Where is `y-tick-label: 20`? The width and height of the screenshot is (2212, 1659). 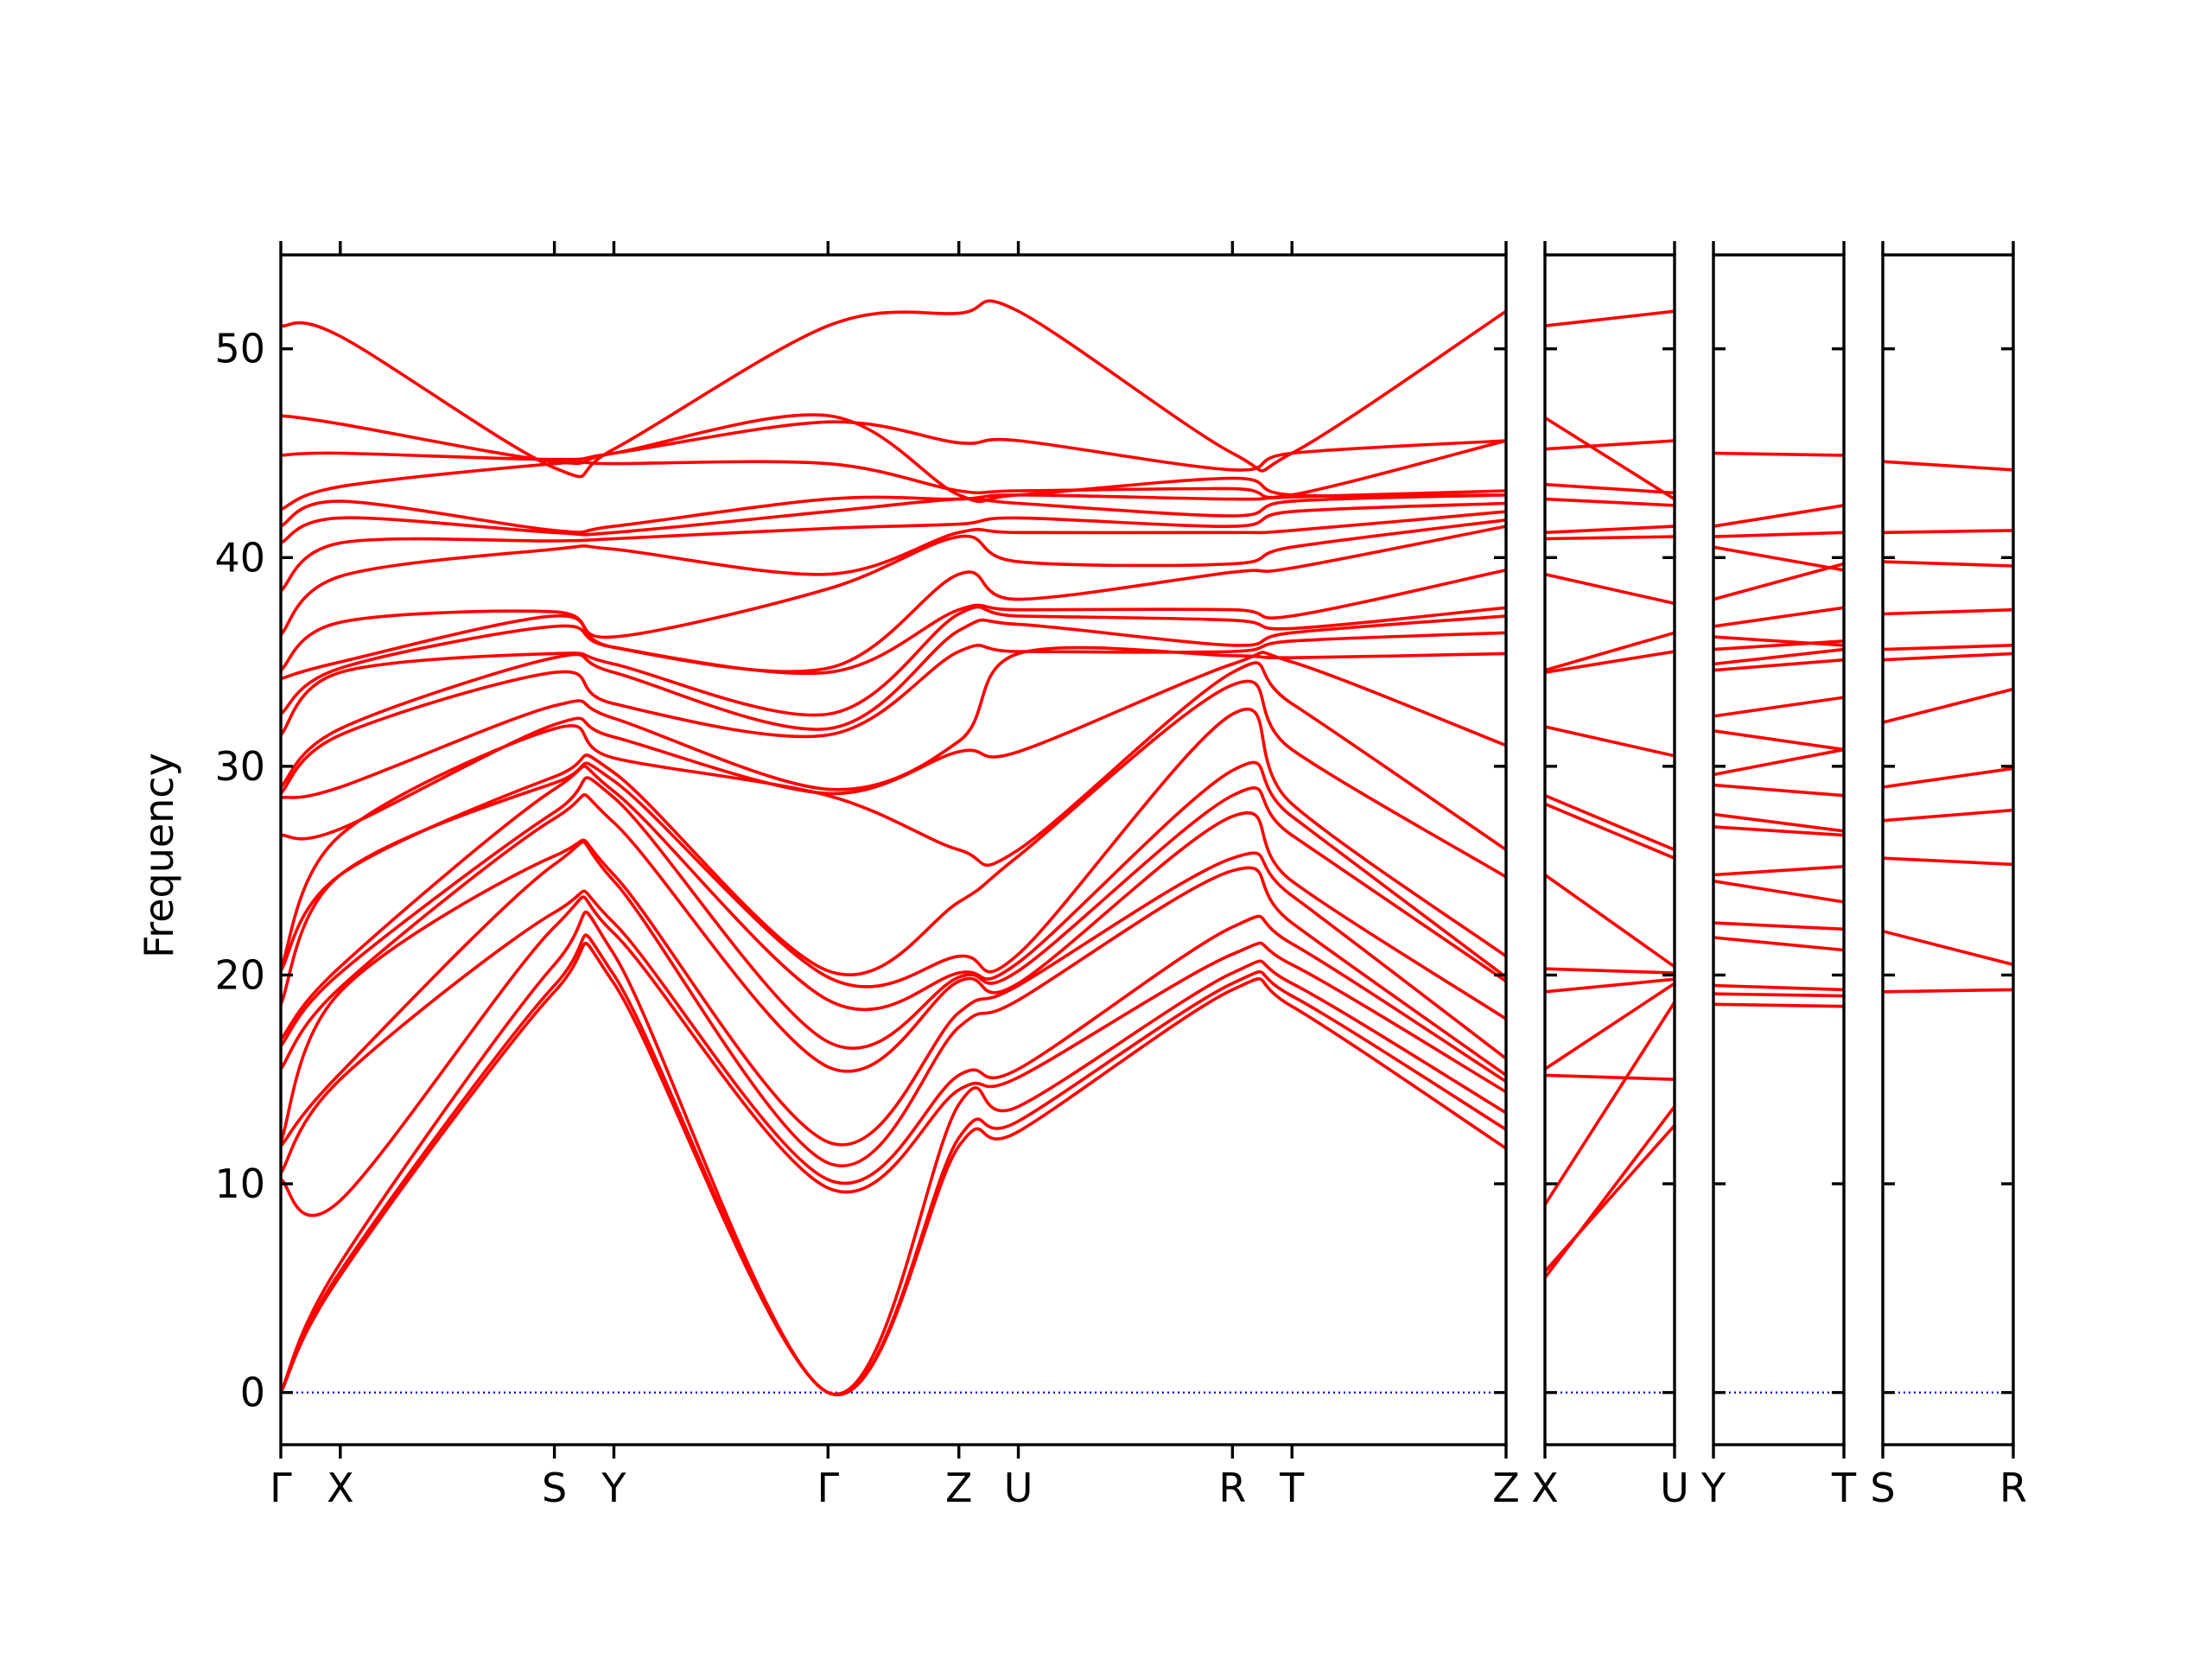 y-tick-label: 20 is located at coordinates (239, 974).